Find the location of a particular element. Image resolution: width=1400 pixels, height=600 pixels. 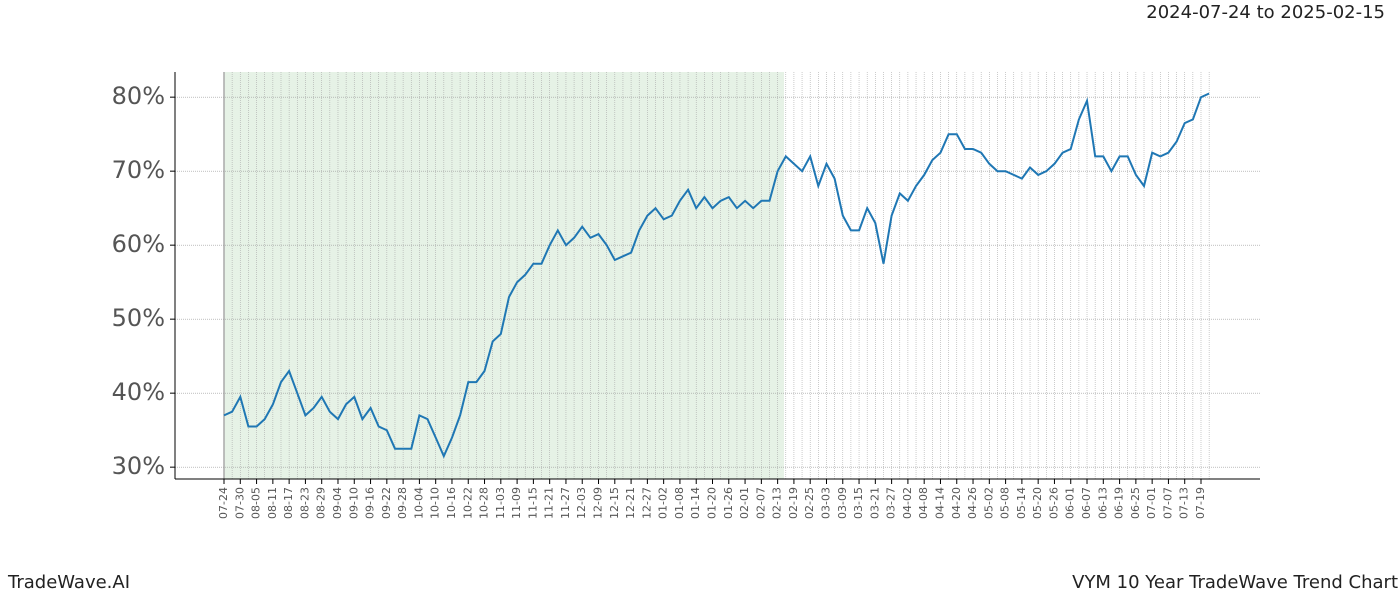

x-tick-label: 08-11 is located at coordinates (272, 503).